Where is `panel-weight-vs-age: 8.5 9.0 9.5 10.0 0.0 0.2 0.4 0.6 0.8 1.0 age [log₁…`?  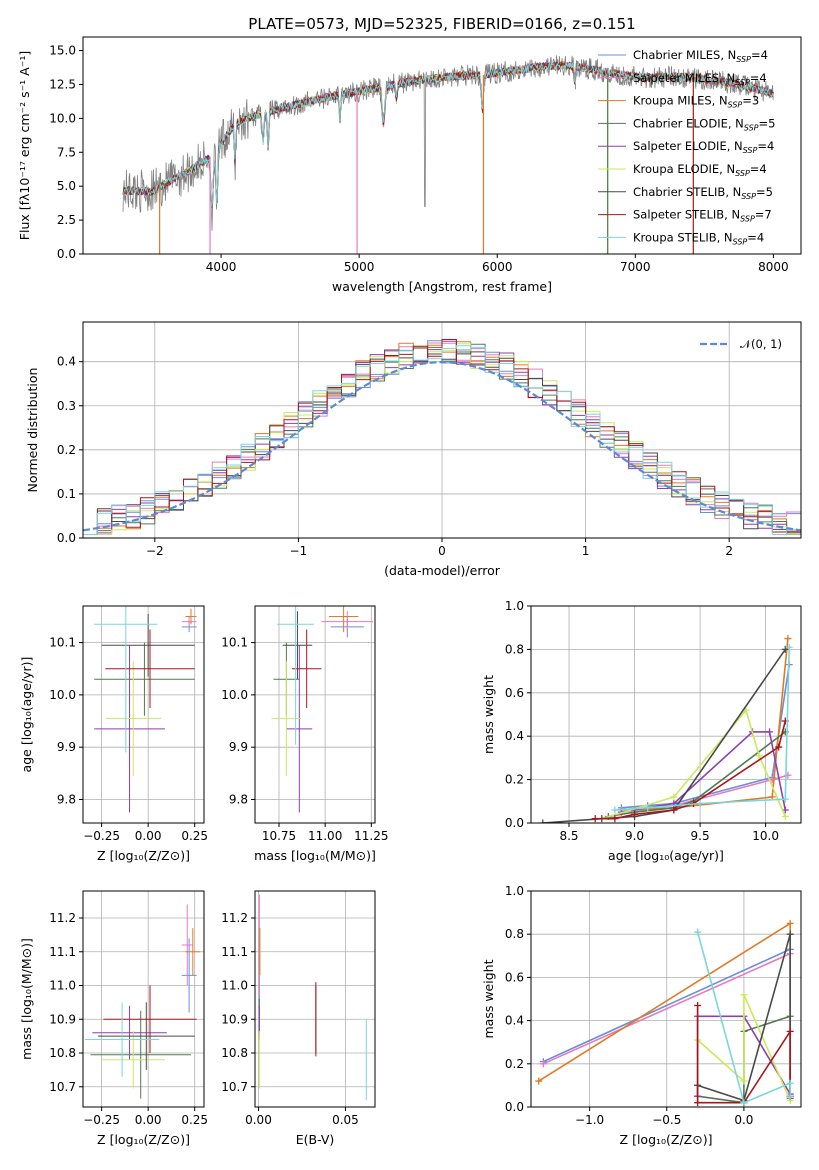 panel-weight-vs-age: 8.5 9.0 9.5 10.0 0.0 0.2 0.4 0.6 0.8 1.0 age [log₁… is located at coordinates (641, 731).